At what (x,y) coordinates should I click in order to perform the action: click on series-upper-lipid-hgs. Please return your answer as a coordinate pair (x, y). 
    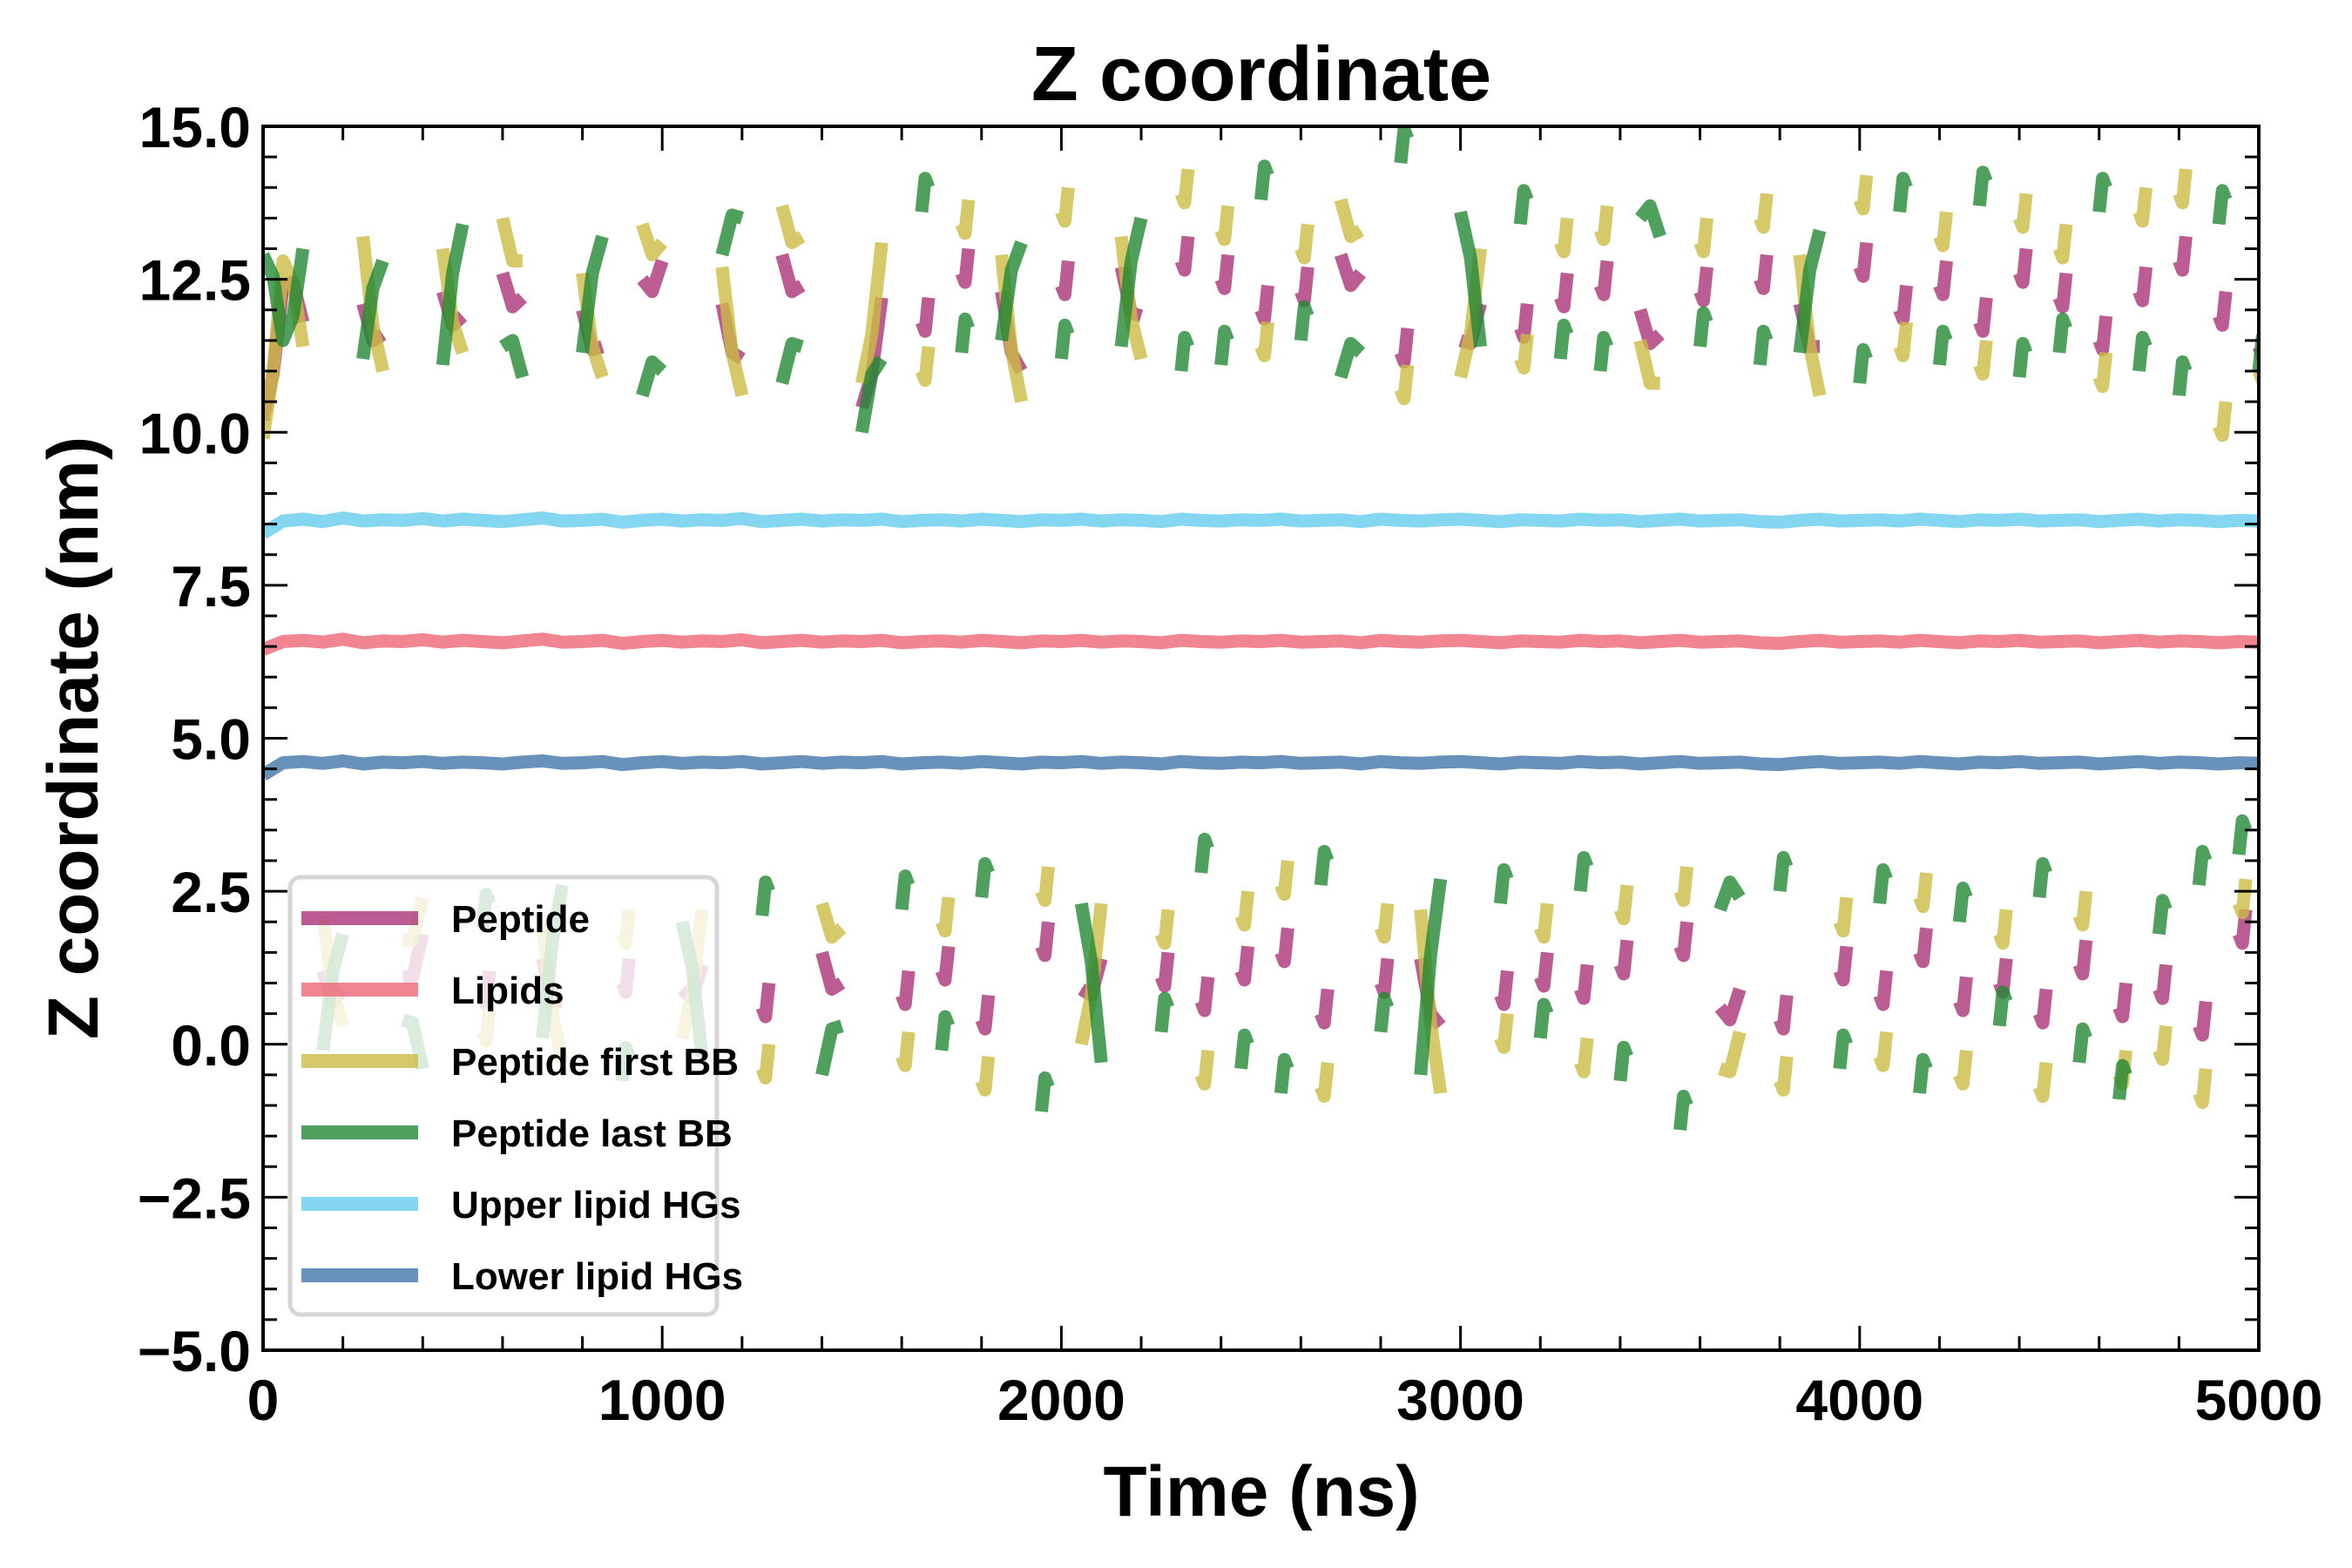
    Looking at the image, I should click on (1261, 525).